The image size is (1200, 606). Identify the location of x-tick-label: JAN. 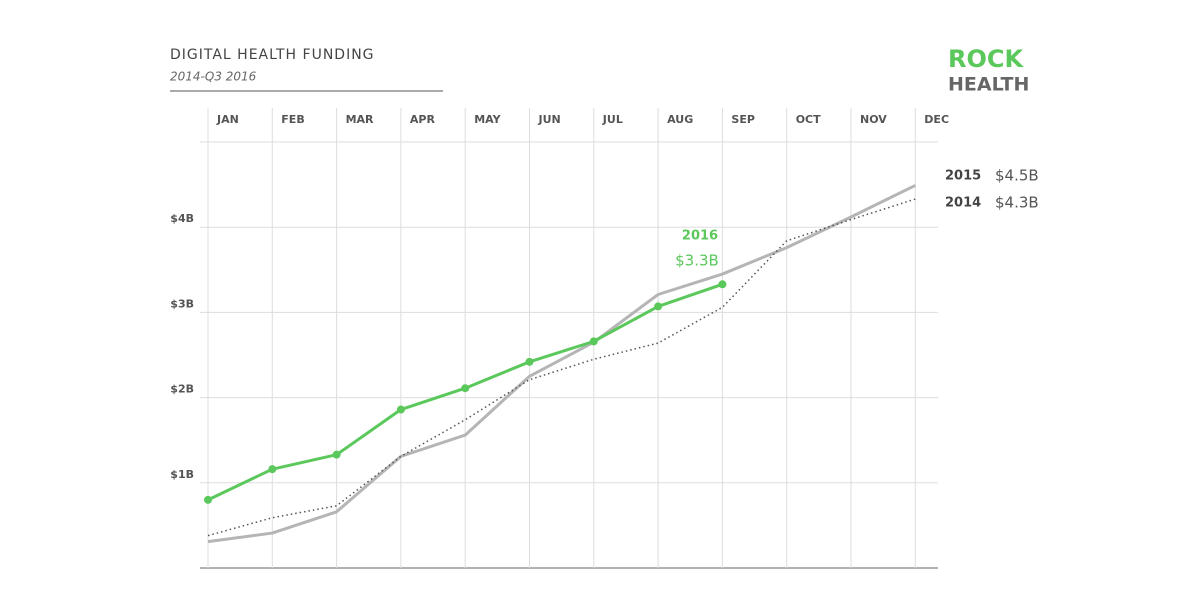
(227, 119).